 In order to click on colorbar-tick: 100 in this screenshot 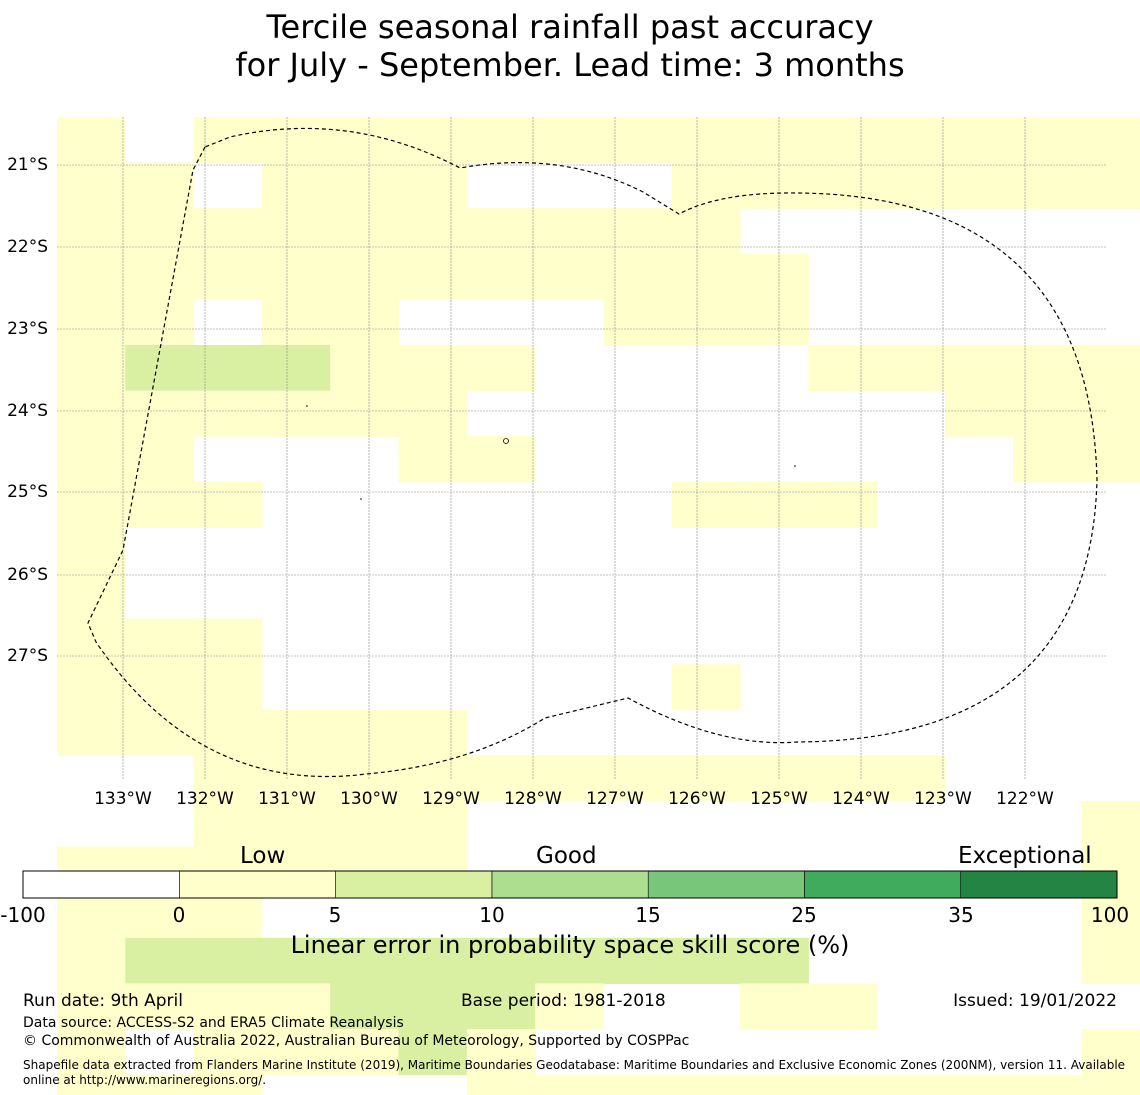, I will do `click(1110, 915)`.